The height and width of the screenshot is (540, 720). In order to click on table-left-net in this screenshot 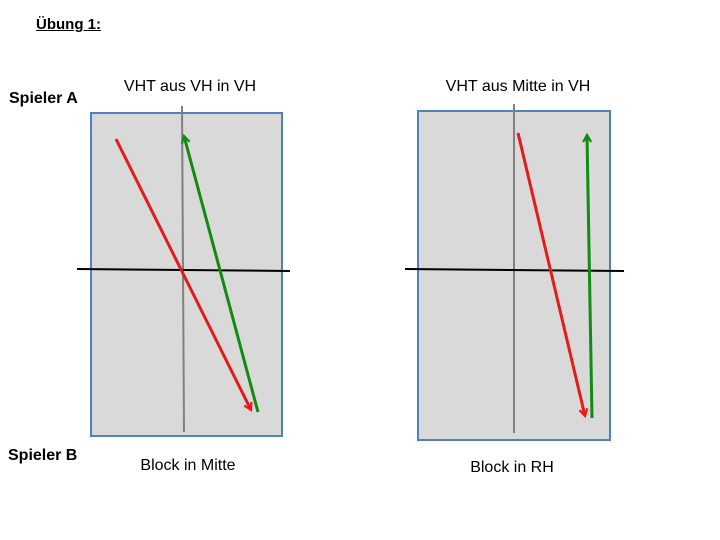, I will do `click(183, 270)`.